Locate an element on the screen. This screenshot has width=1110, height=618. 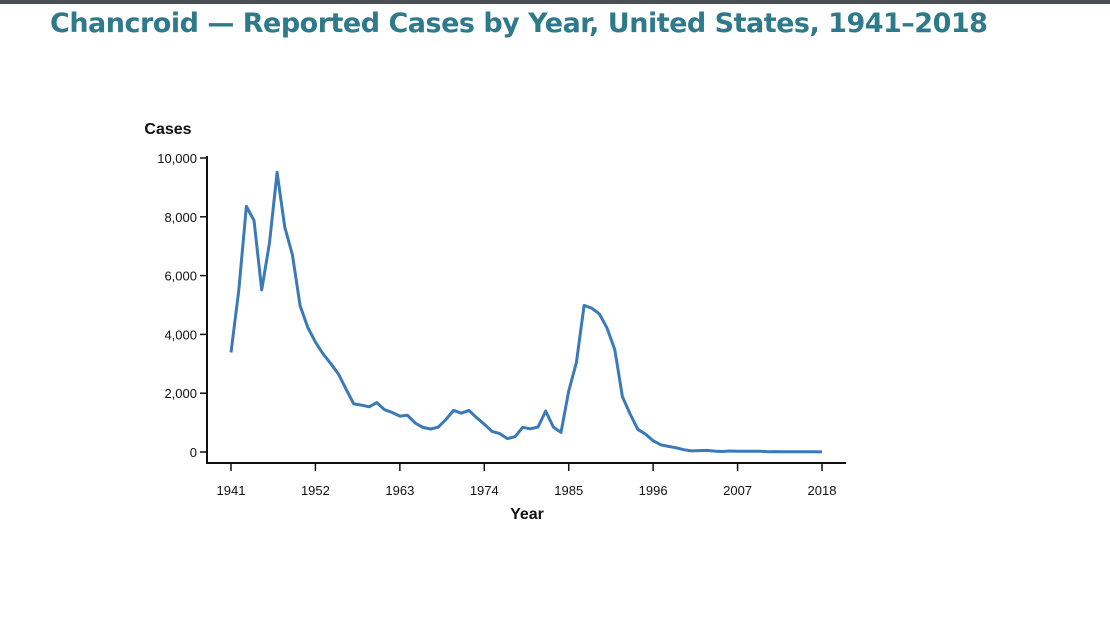
x-tick-label: 1952 is located at coordinates (315, 490).